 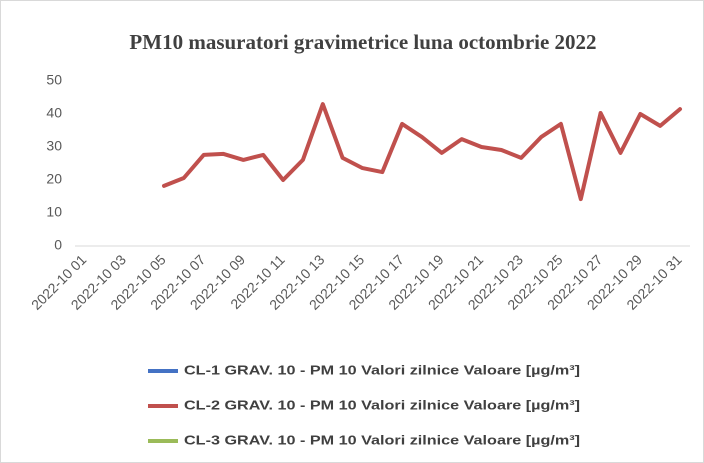 I want to click on y-tick-label: 0, so click(x=58, y=245).